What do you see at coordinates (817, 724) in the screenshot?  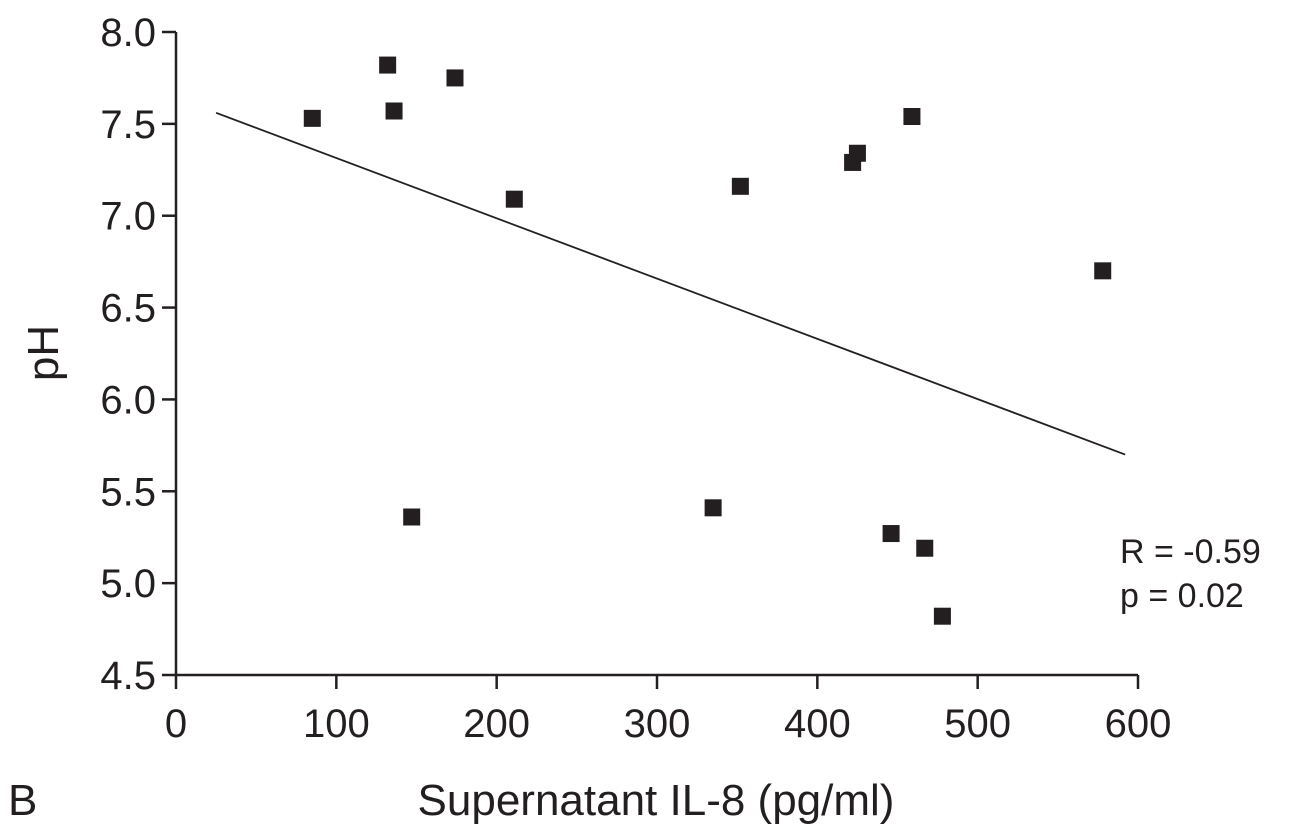 I see `x-tick-label: 400` at bounding box center [817, 724].